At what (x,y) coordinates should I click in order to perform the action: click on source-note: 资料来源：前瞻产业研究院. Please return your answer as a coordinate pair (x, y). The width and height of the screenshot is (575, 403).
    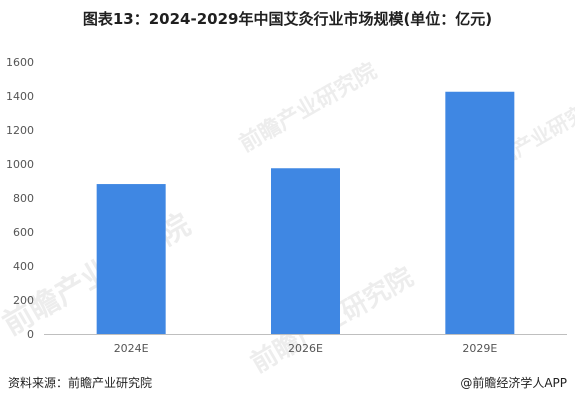
    Looking at the image, I should click on (80, 383).